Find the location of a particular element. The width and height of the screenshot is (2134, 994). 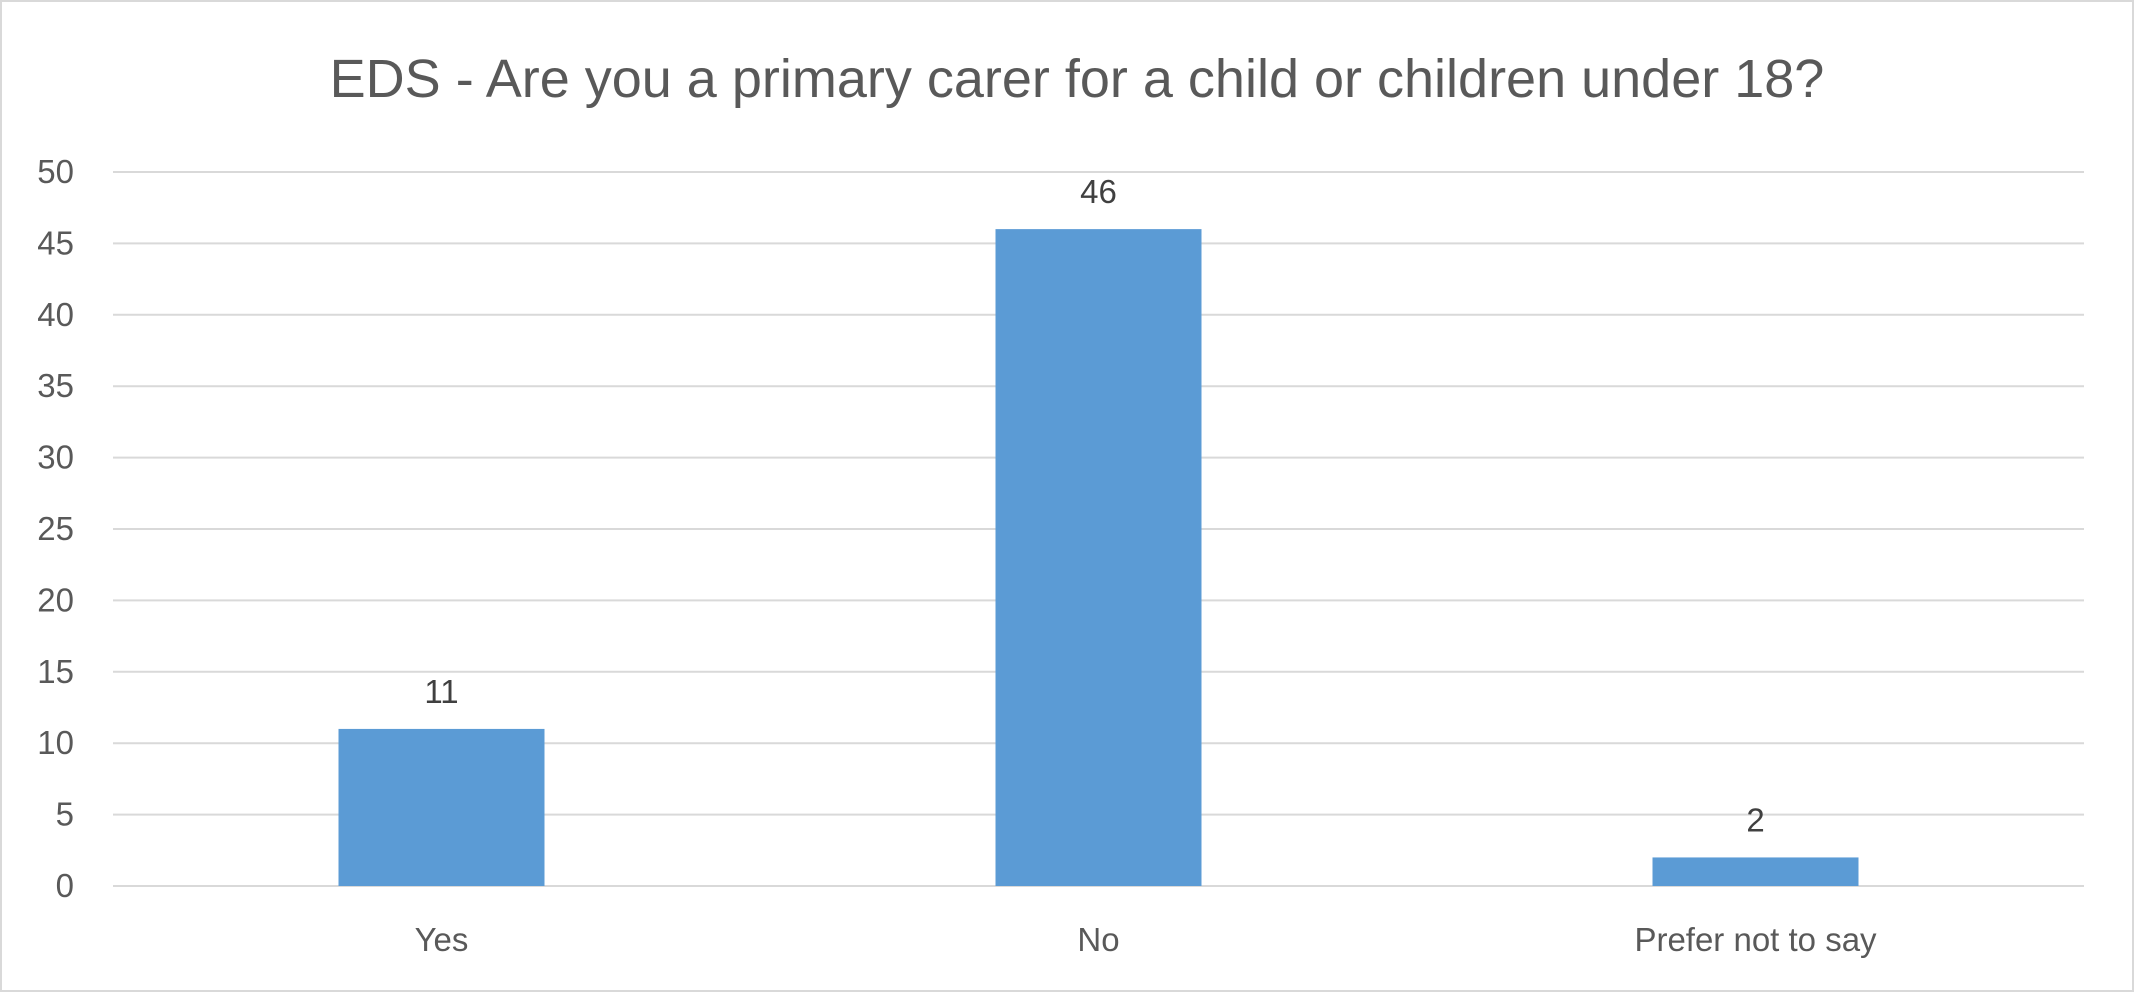

y-tick-label: 15 is located at coordinates (55, 671).